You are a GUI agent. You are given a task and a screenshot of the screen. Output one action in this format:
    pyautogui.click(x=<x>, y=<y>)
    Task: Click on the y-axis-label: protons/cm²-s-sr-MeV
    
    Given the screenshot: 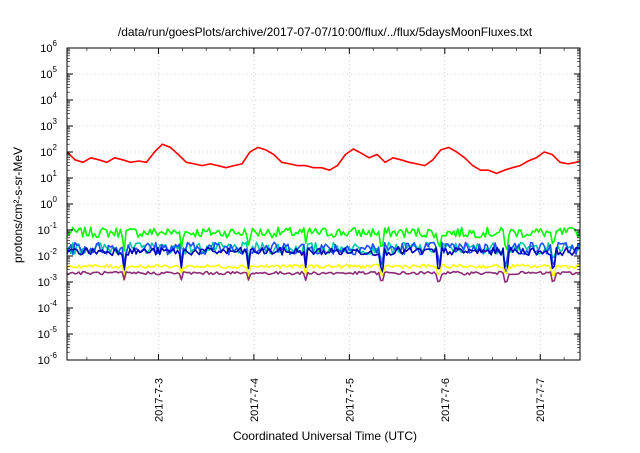 What is the action you would take?
    pyautogui.click(x=18, y=205)
    